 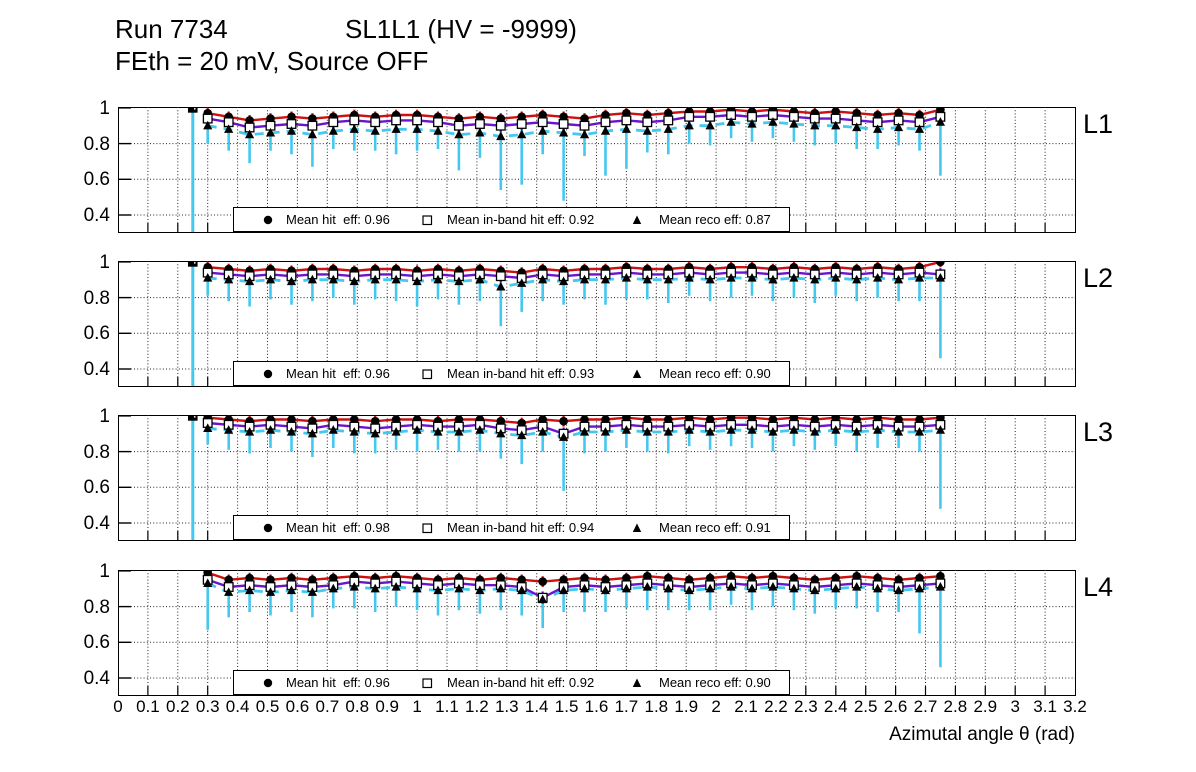 I want to click on x-tick-label: 0.6, so click(x=297, y=706).